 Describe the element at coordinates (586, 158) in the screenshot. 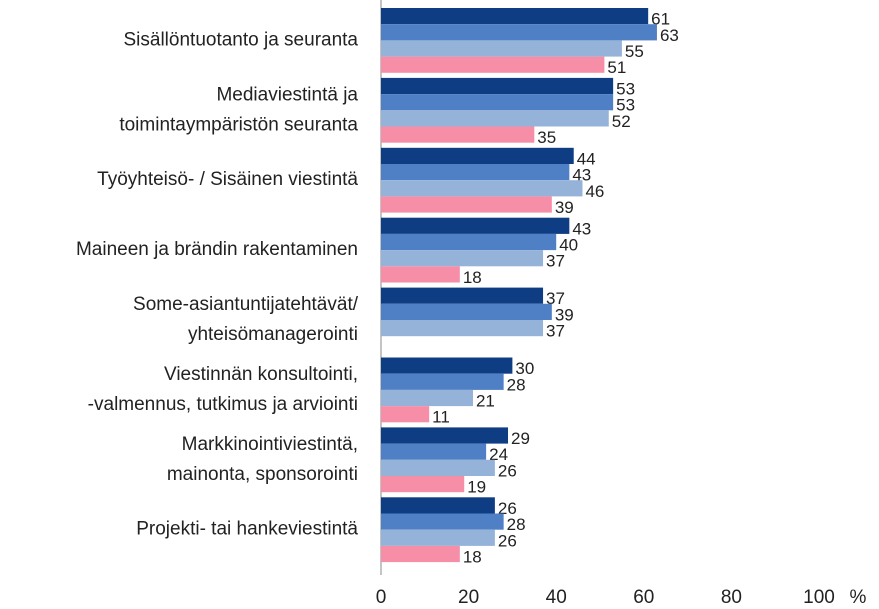

I see `value-label: 44` at that location.